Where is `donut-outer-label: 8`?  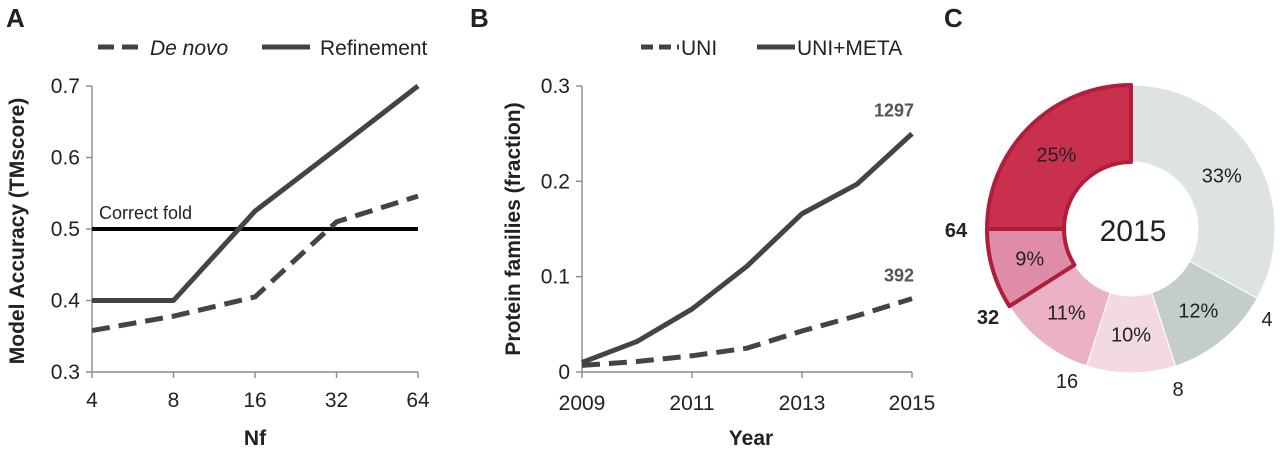 donut-outer-label: 8 is located at coordinates (1177, 390).